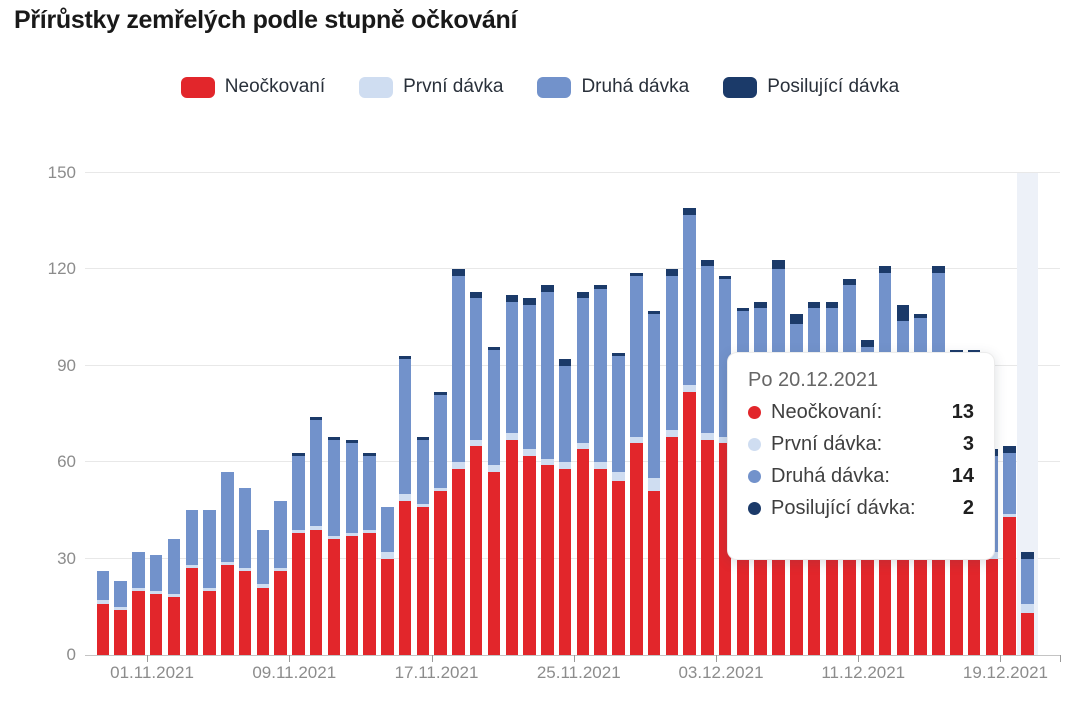  I want to click on bar-segment-1-03.11.2021, so click(191, 611).